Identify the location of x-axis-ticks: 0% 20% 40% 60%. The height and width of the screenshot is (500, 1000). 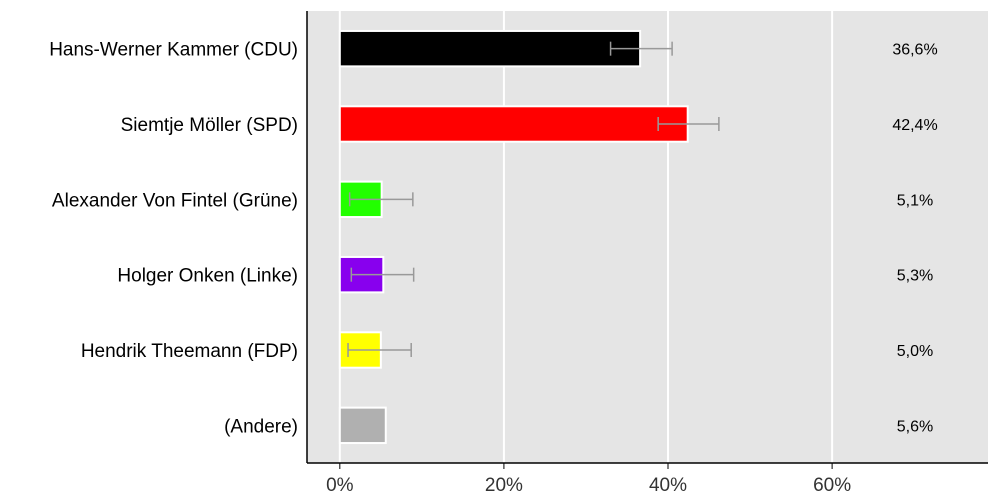
(588, 479).